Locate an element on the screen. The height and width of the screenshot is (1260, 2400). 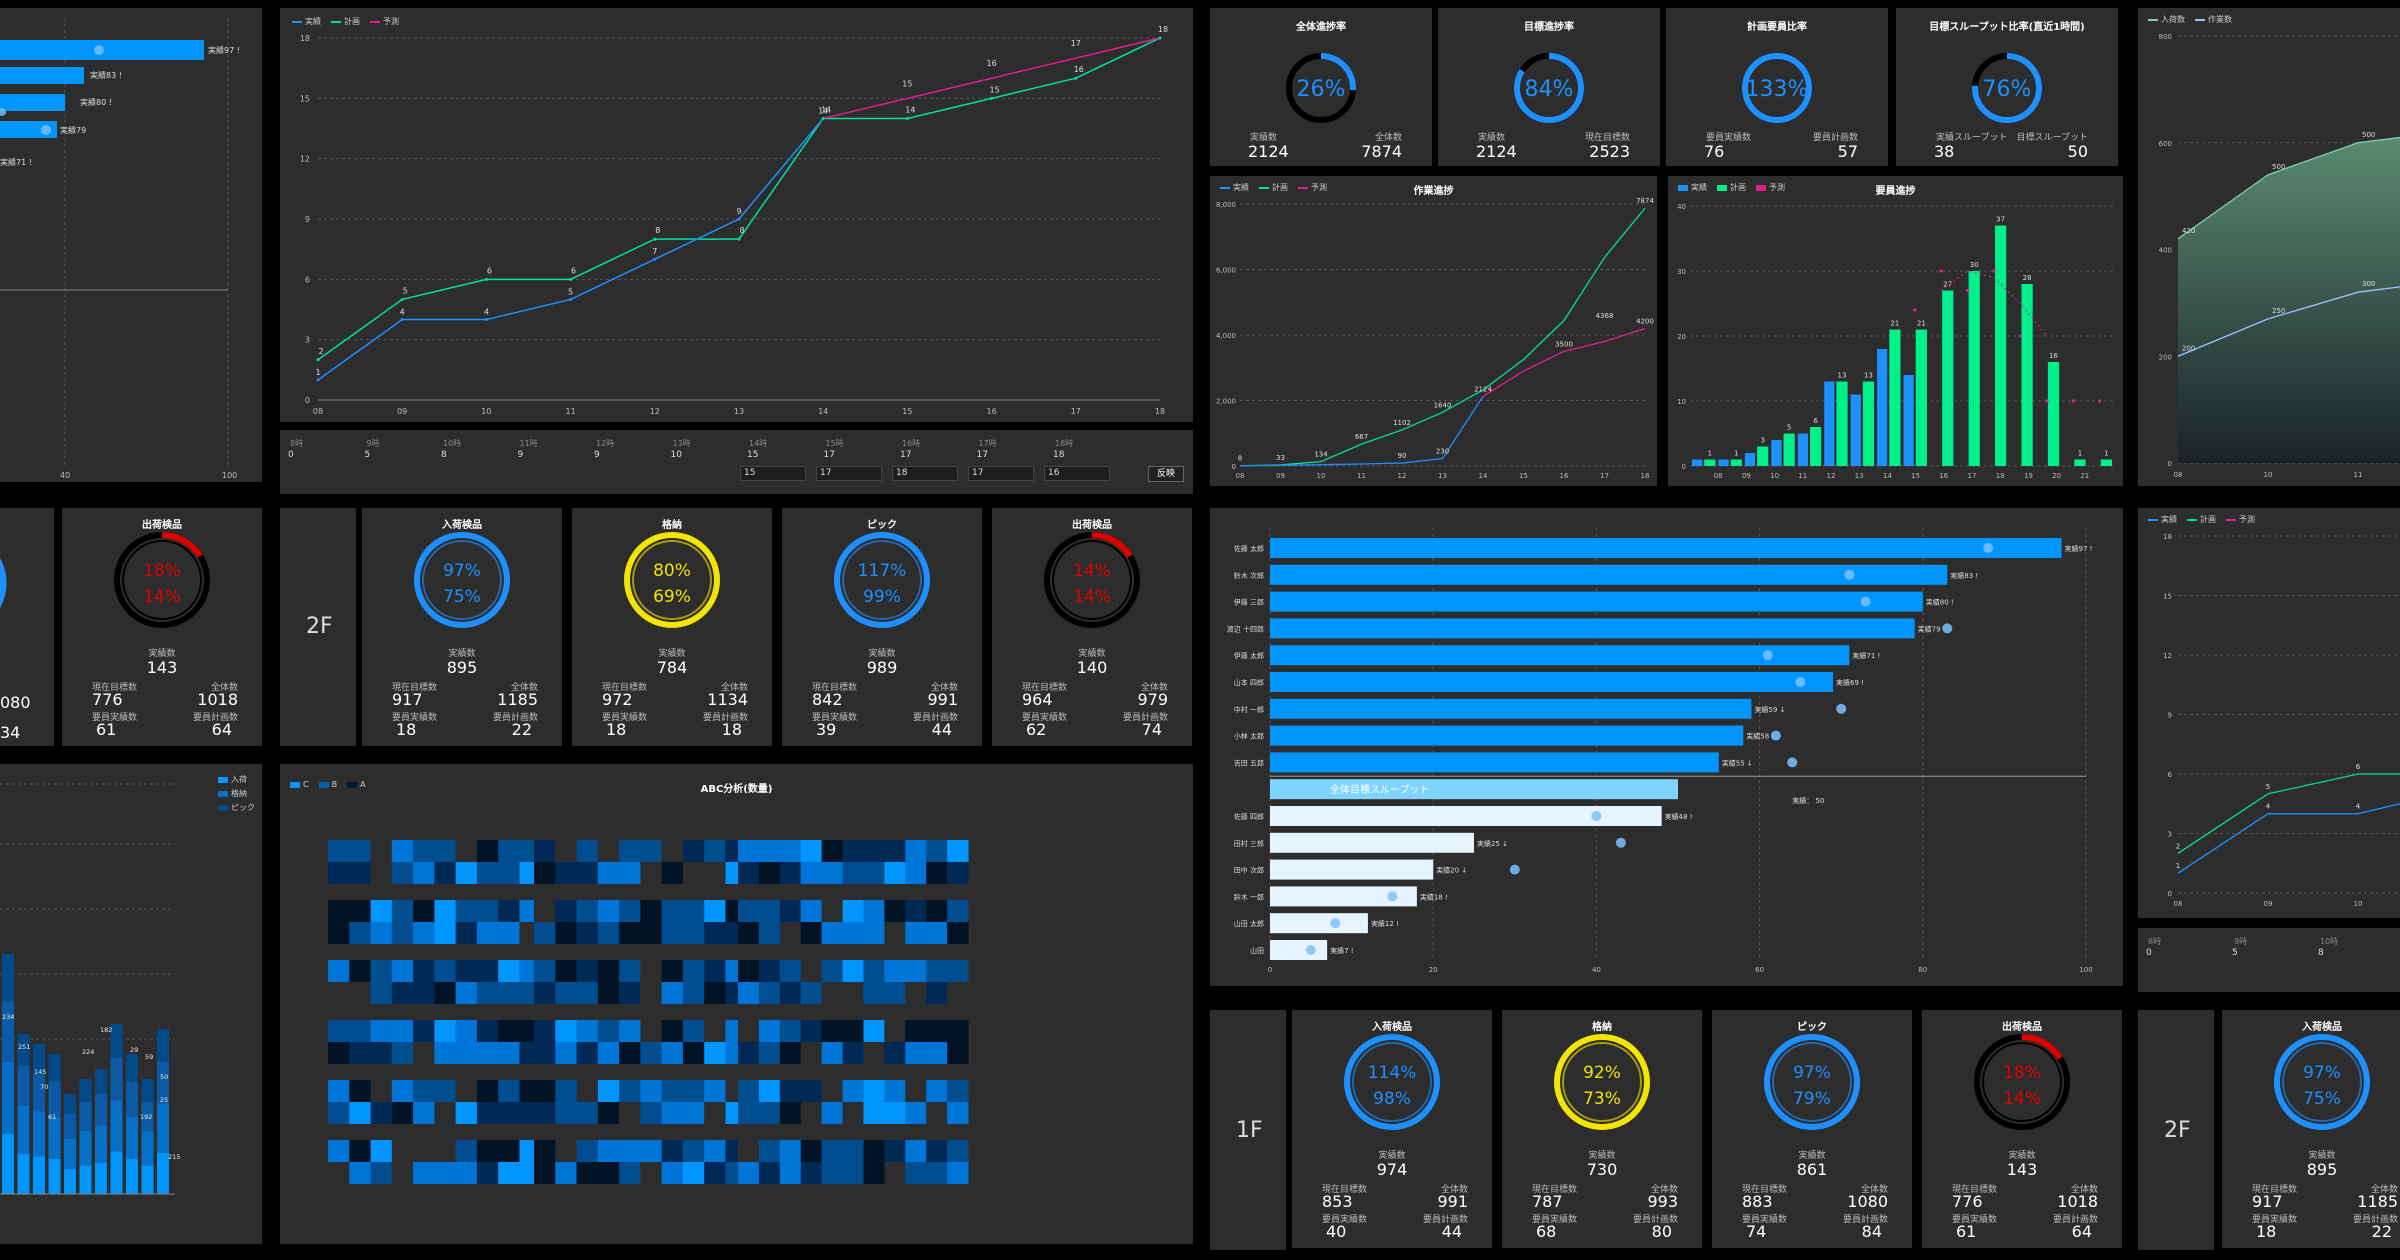
hour-label: 17時 is located at coordinates (987, 443).